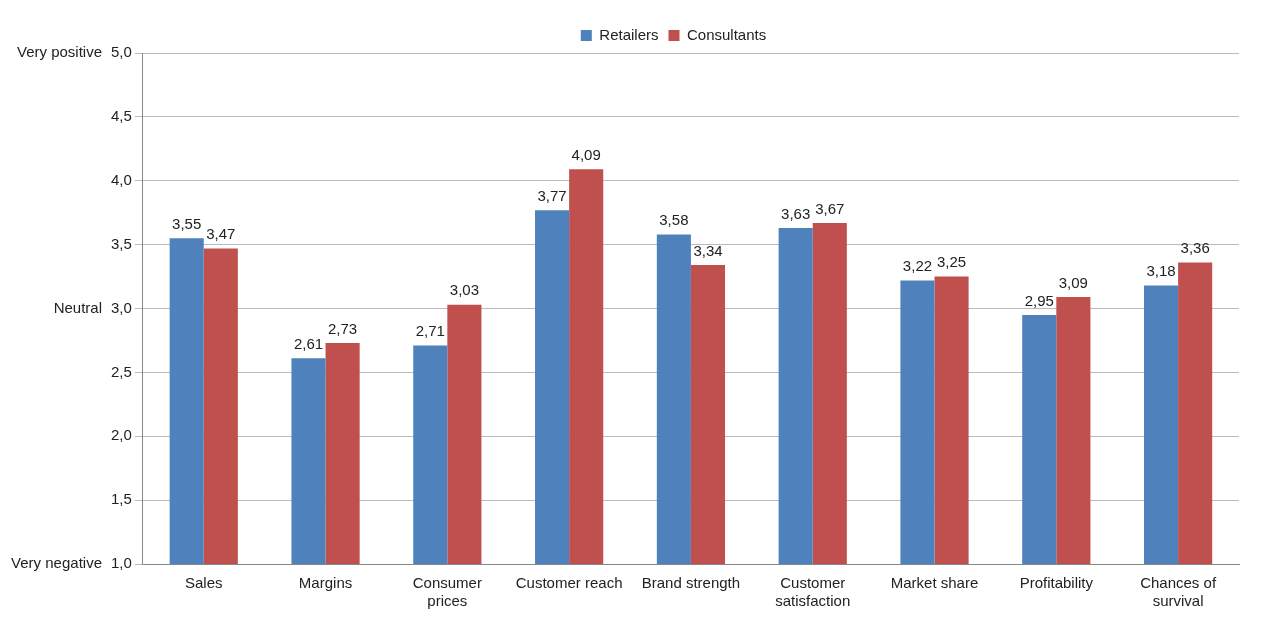 This screenshot has width=1267, height=622. I want to click on data-label: 3,03, so click(464, 290).